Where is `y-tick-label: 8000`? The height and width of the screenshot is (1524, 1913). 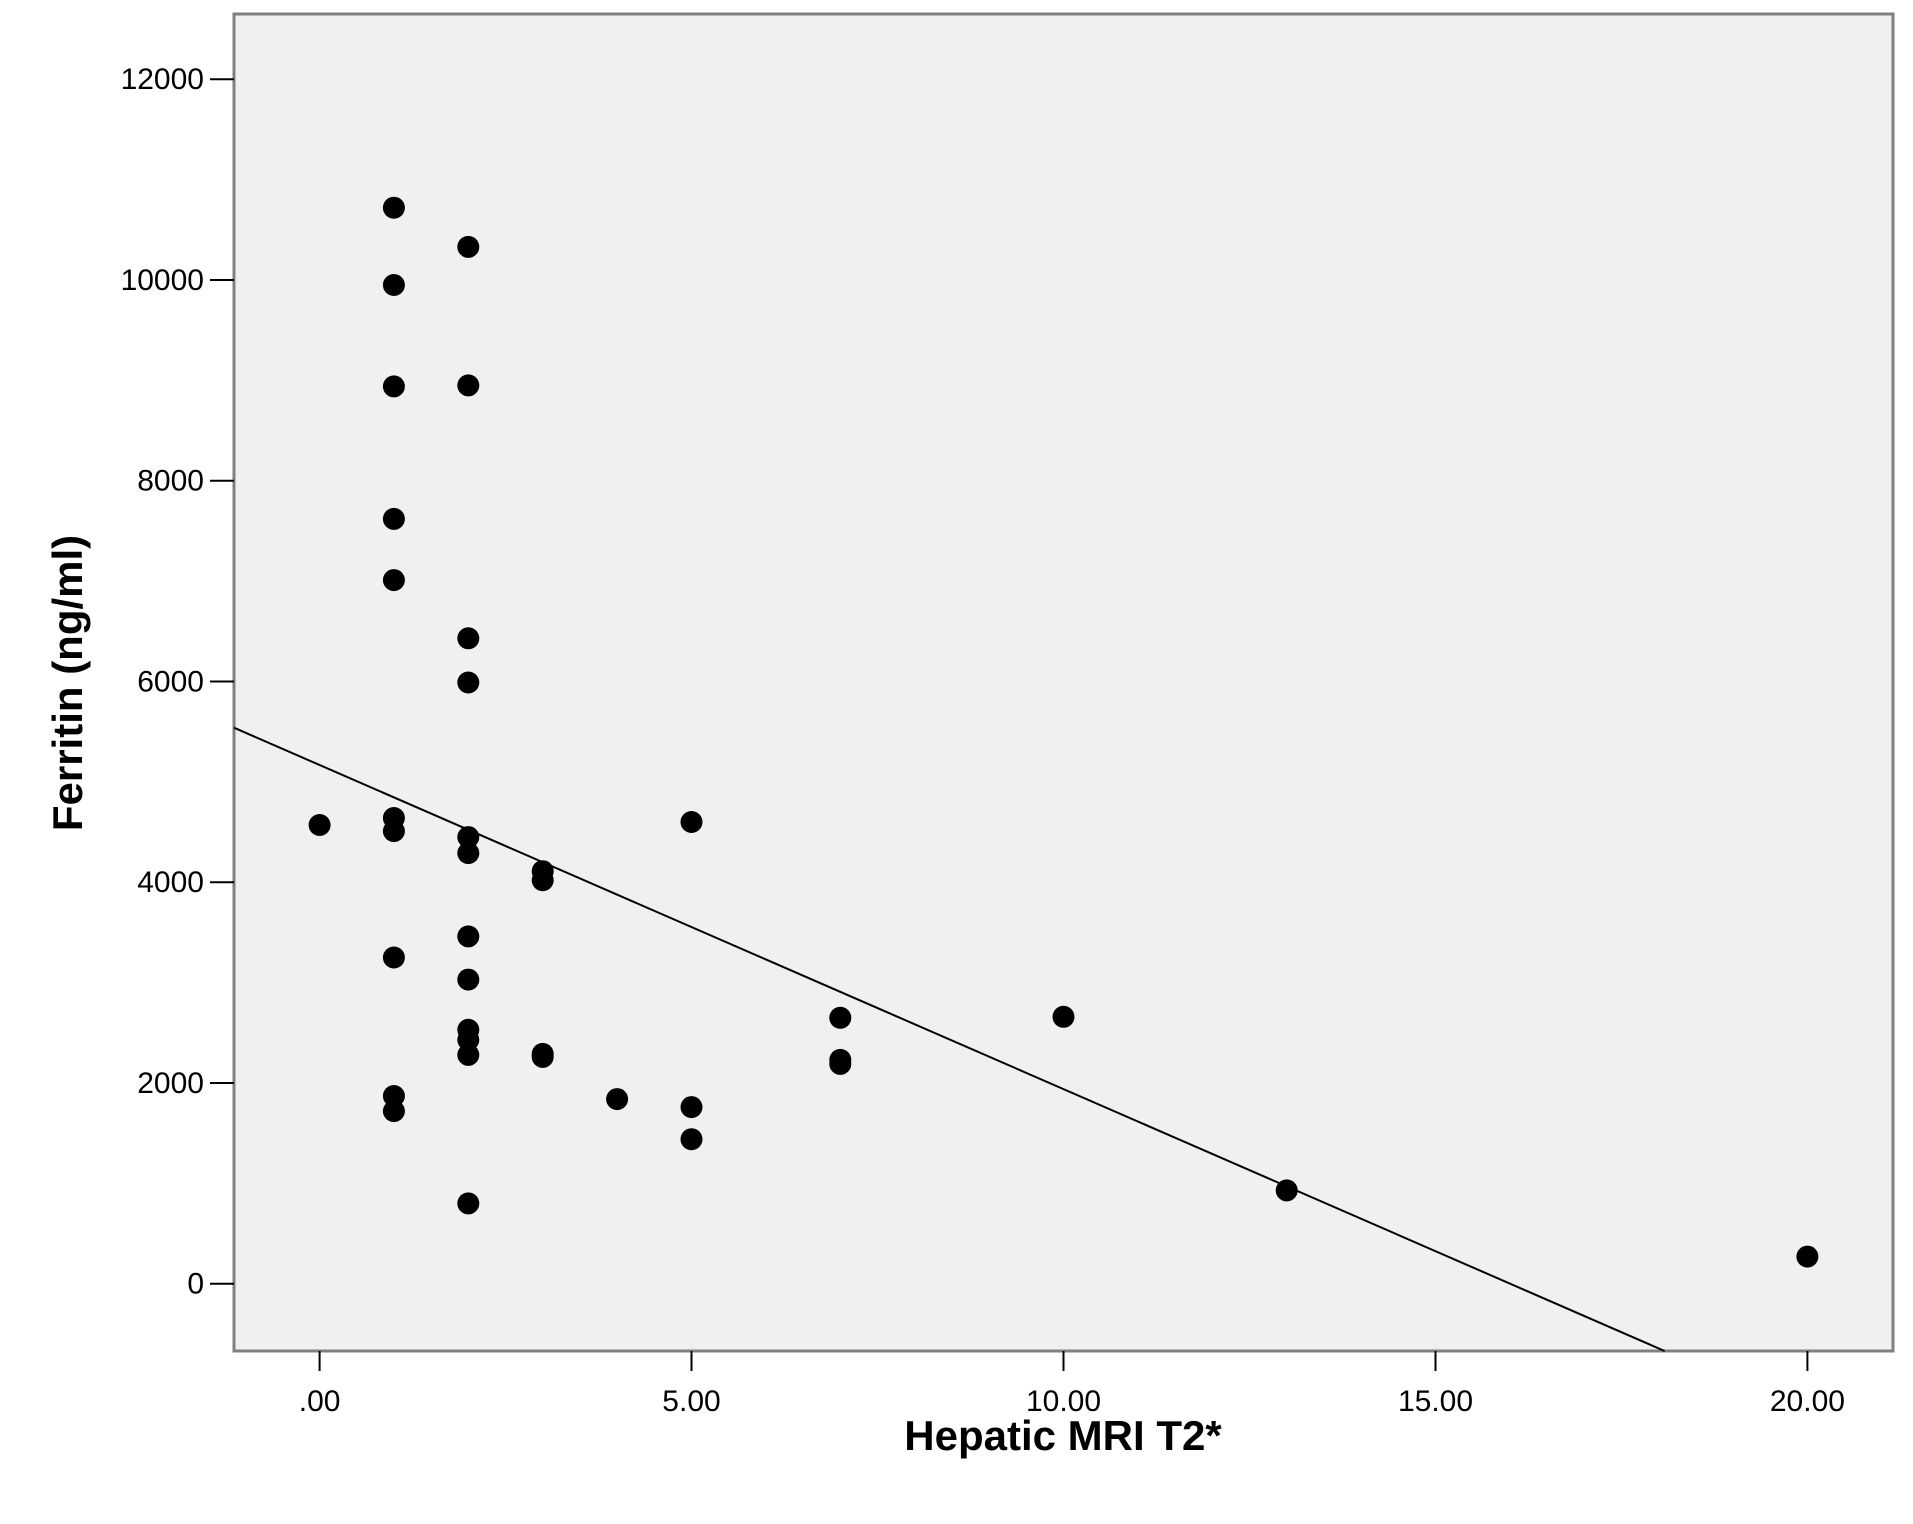
y-tick-label: 8000 is located at coordinates (170, 481).